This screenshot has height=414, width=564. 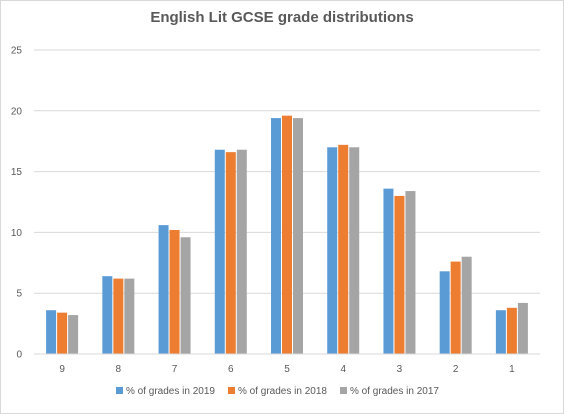 I want to click on x-tick-label-6: 6, so click(x=231, y=369).